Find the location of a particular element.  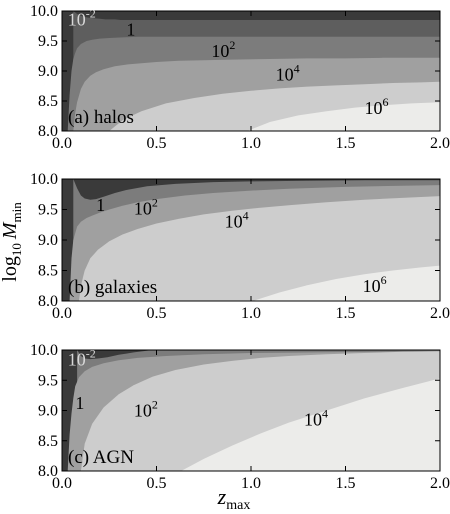

x-axis-title: zmax is located at coordinates (234, 498).